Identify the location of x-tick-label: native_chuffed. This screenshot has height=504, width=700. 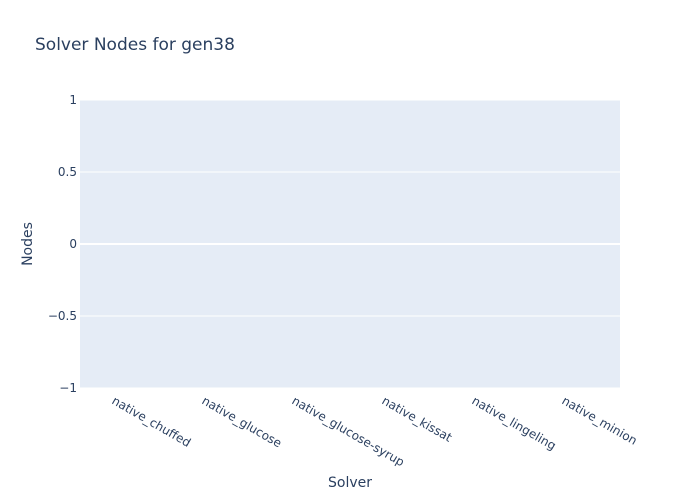
(152, 421).